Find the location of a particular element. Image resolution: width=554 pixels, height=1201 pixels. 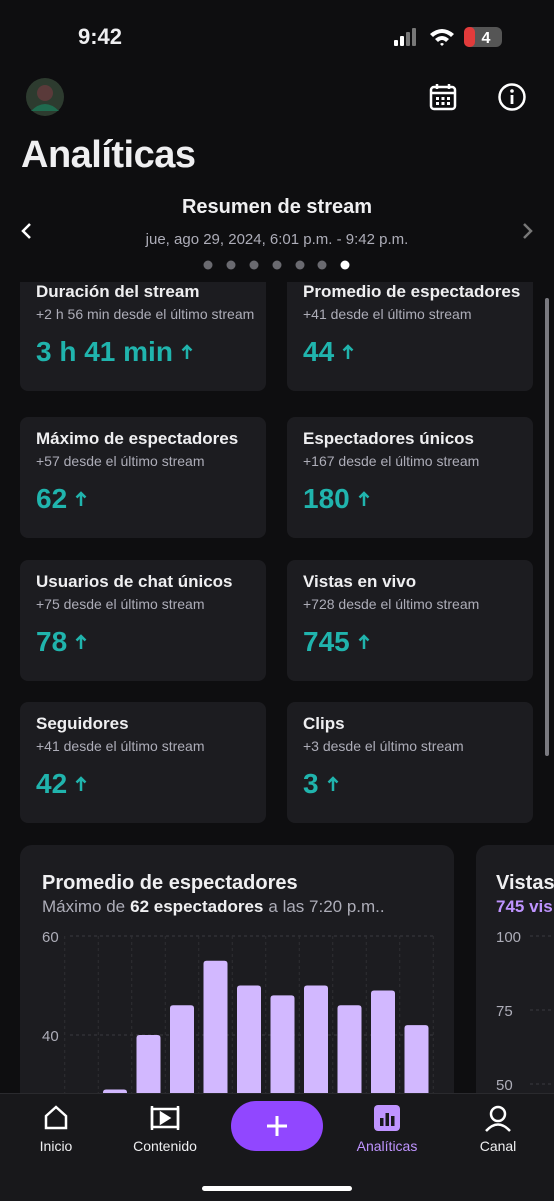

stat-label: Promedio de espectadores is located at coordinates (412, 291).